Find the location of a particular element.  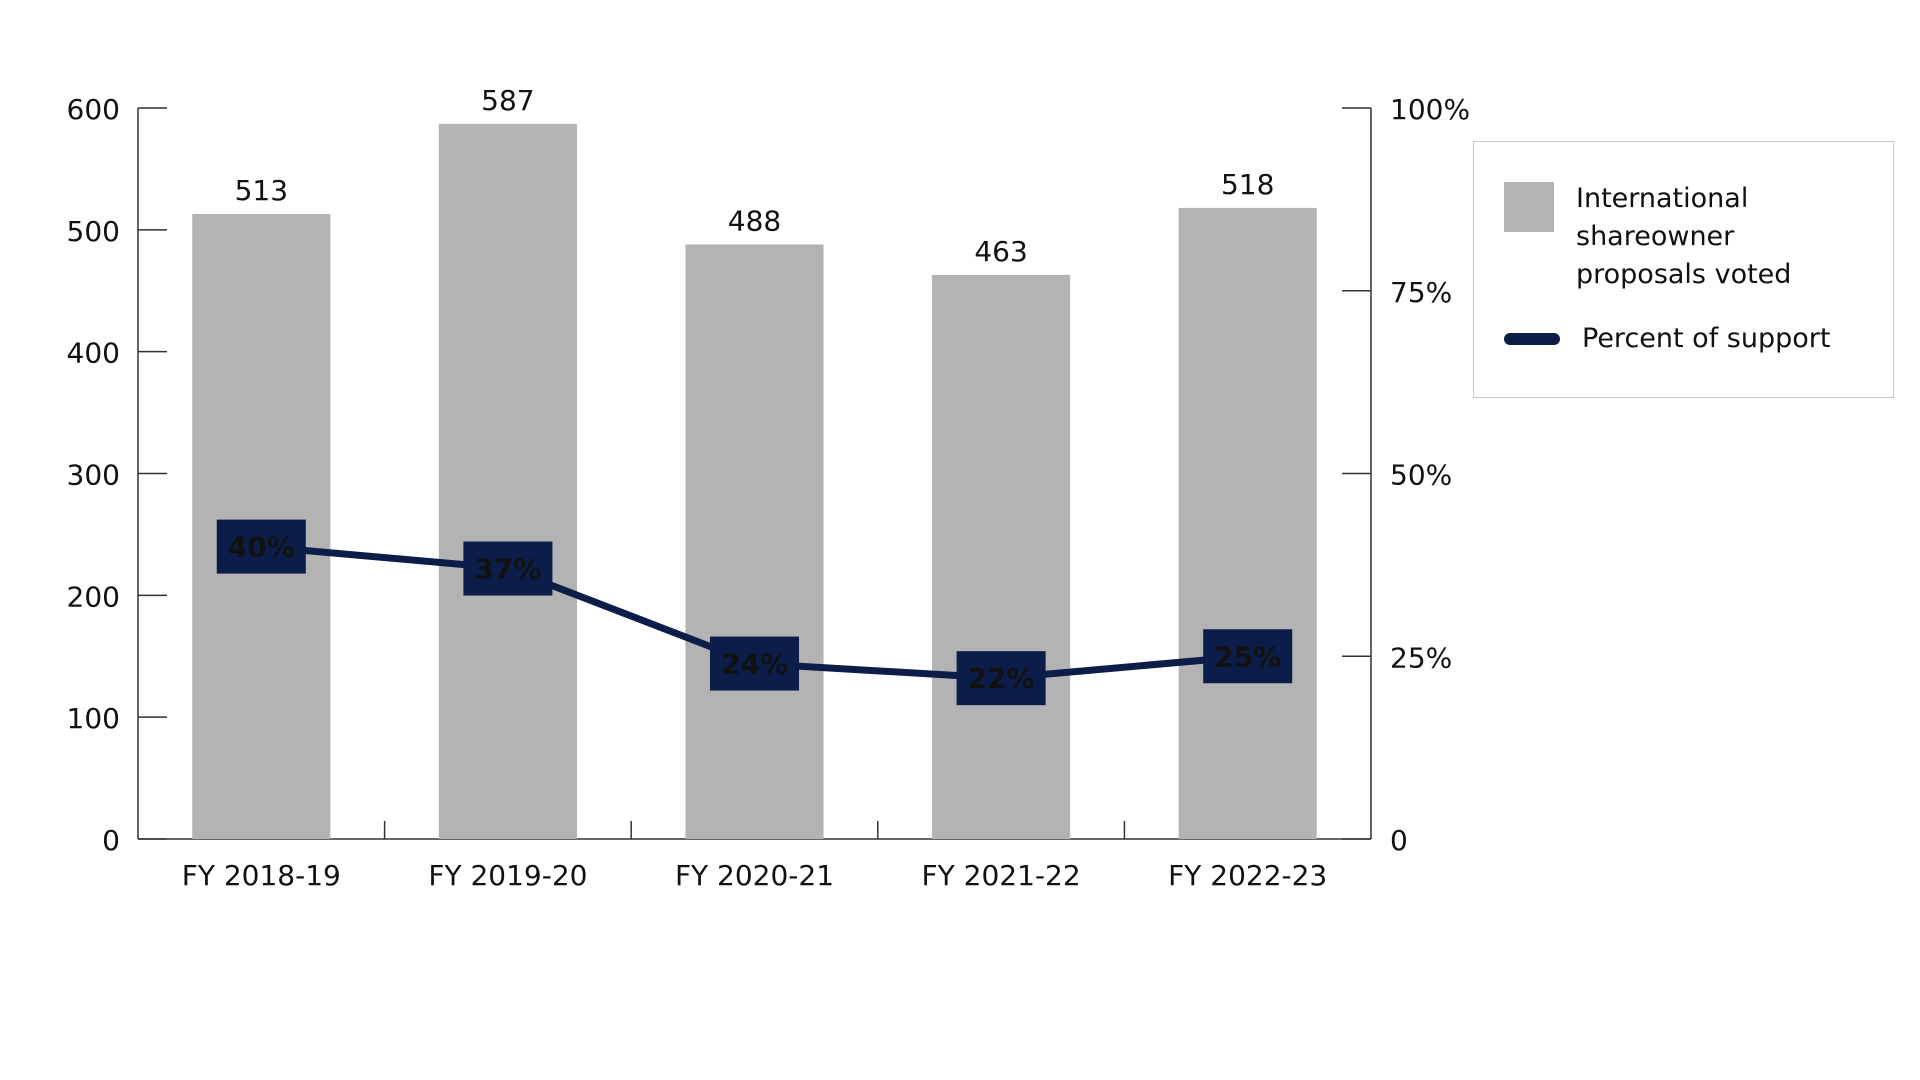

bar-value-label: 463 is located at coordinates (1000, 251).